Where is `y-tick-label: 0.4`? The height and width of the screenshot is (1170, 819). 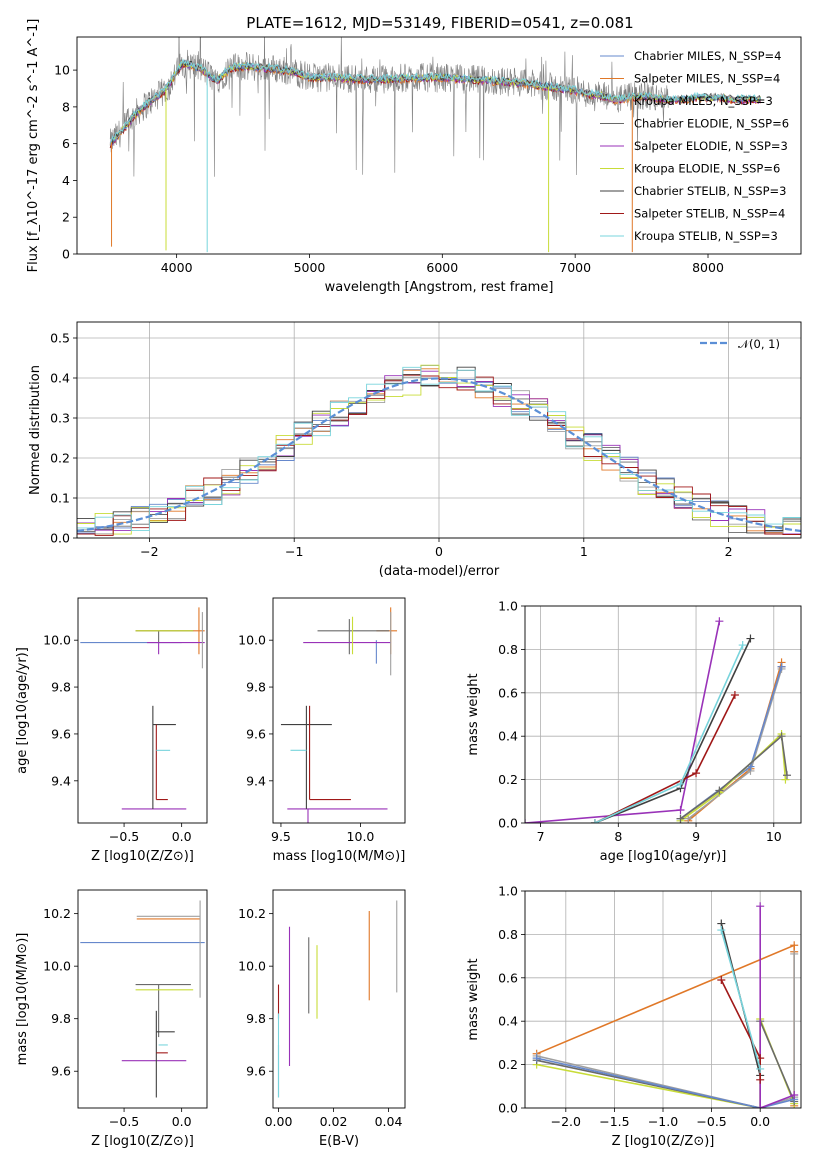
y-tick-label: 0.4 is located at coordinates (60, 378).